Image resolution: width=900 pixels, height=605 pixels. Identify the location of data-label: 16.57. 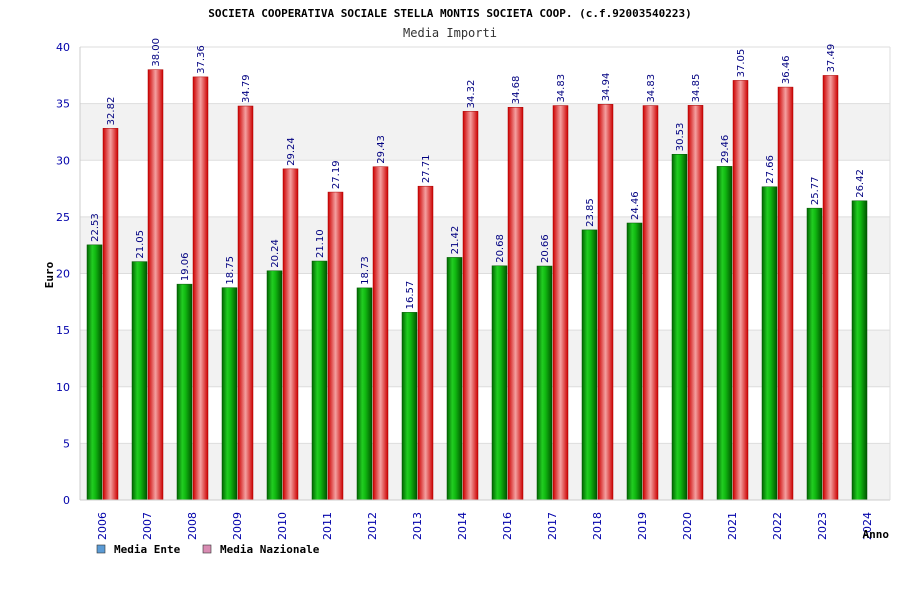
(410, 295).